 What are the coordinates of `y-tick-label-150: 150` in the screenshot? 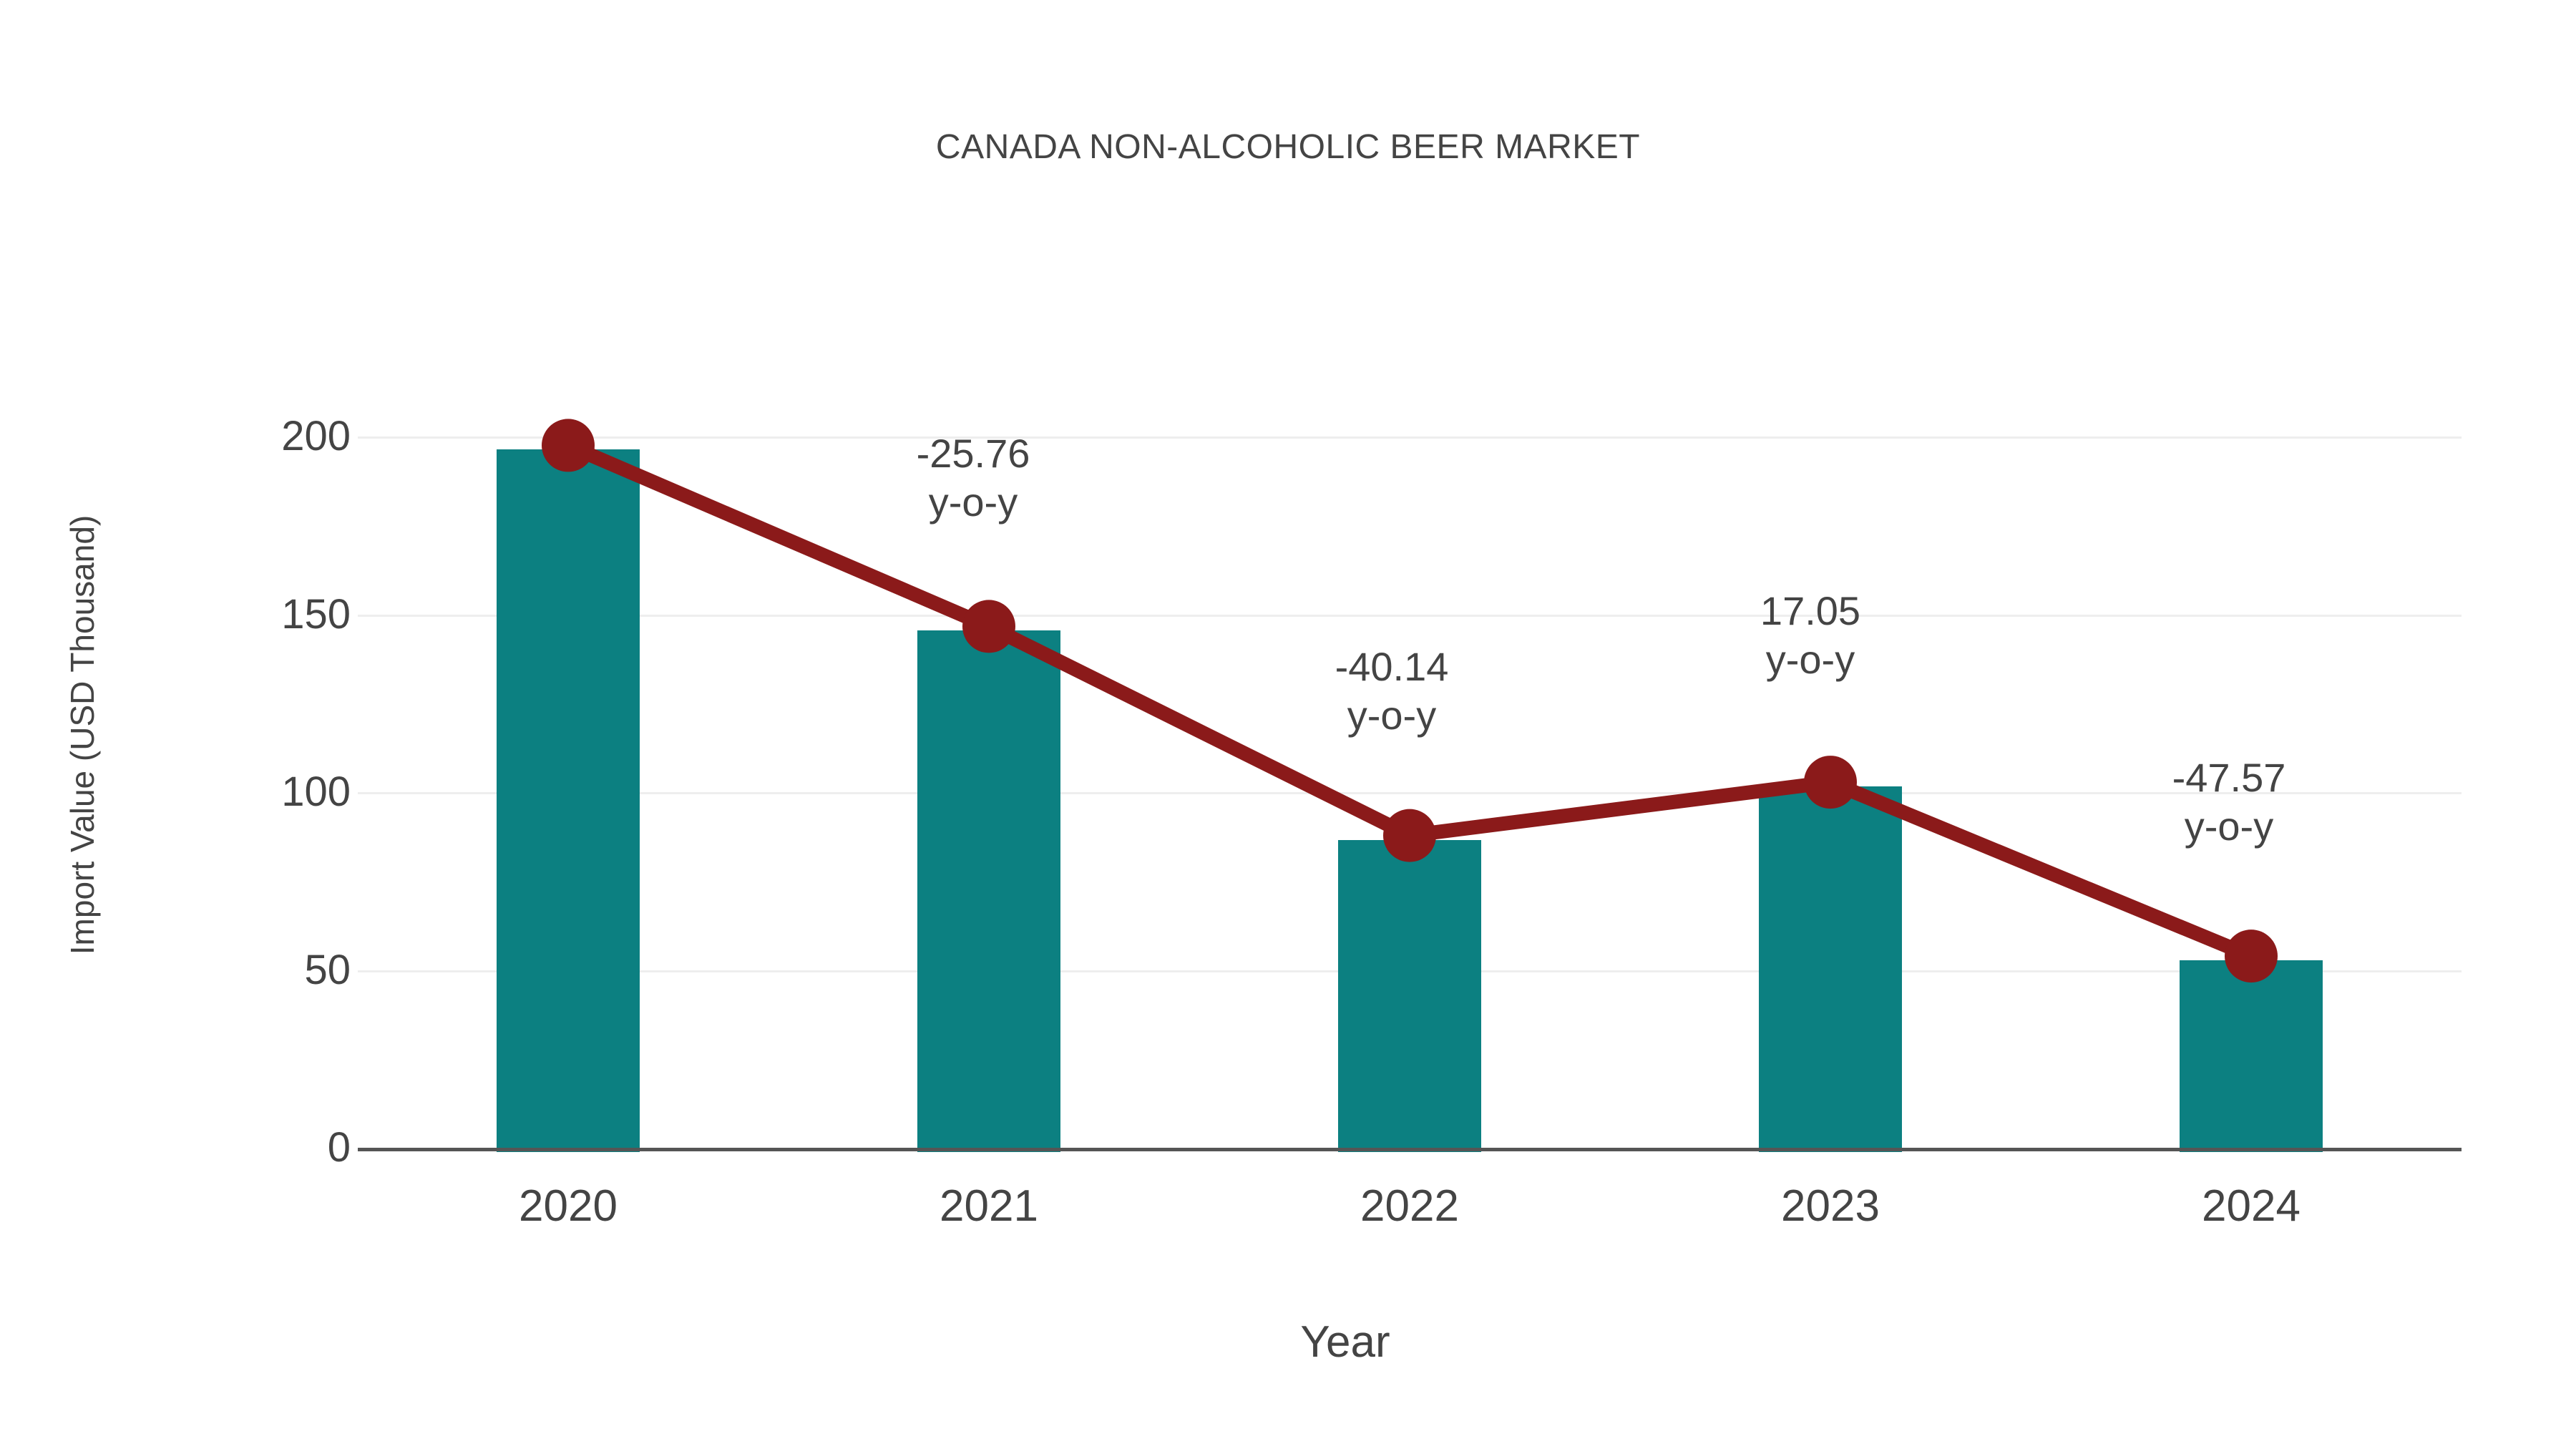 It's located at (316, 614).